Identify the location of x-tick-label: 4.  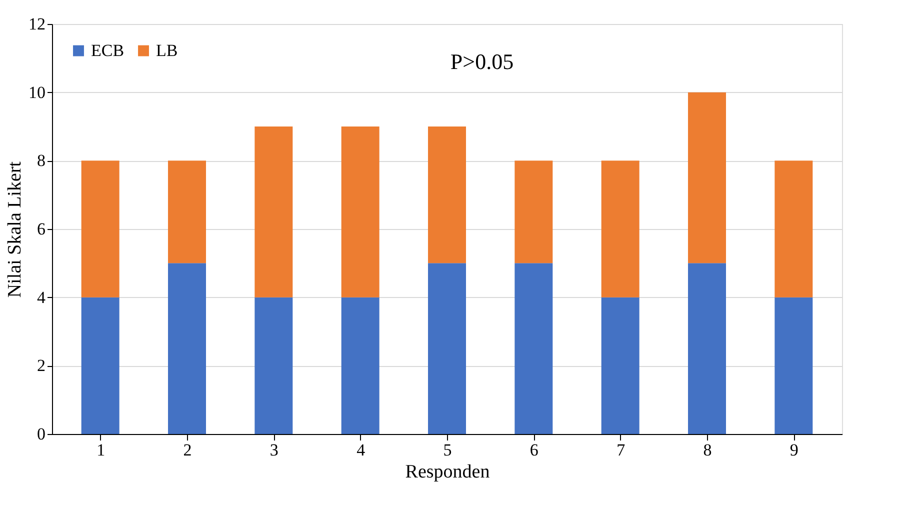
(361, 450).